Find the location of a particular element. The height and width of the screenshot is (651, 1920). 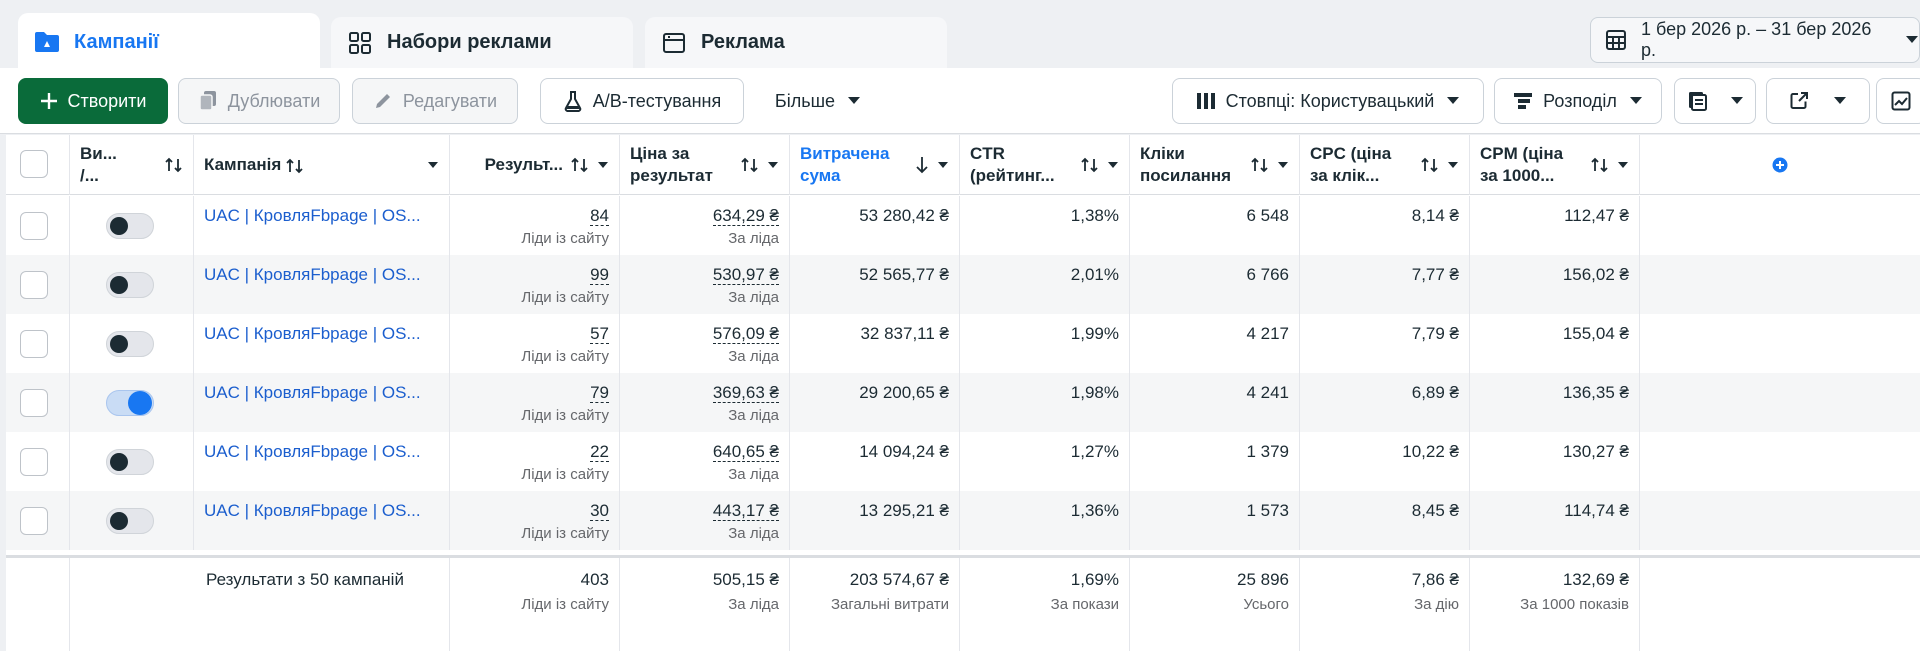

row-spent-cell: 13 295,21 ₴ is located at coordinates (875, 520).